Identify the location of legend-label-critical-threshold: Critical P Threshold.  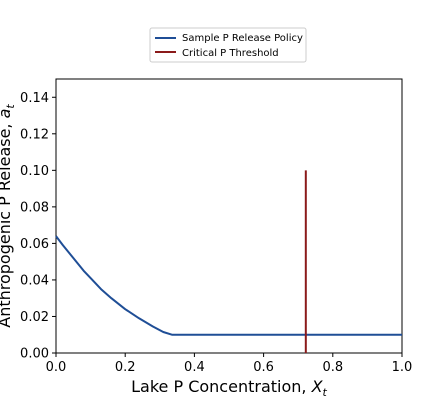
(230, 53).